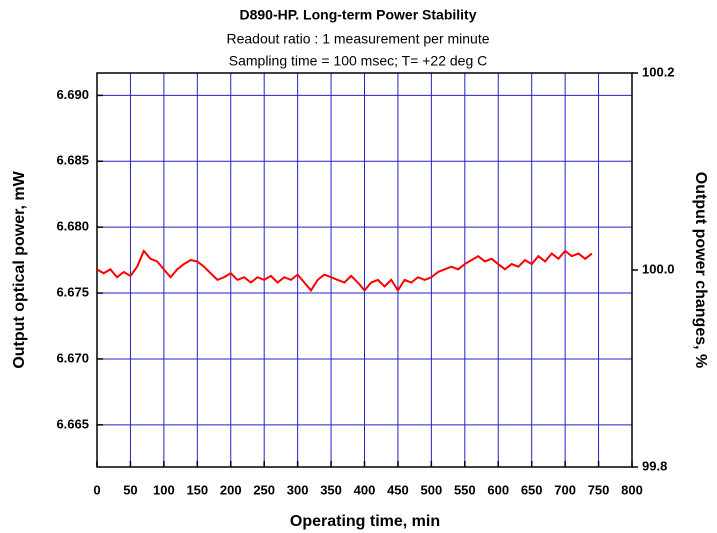  I want to click on chart-subtitle: Sampling time = 100 msec; T= +22 deg C, so click(358, 61).